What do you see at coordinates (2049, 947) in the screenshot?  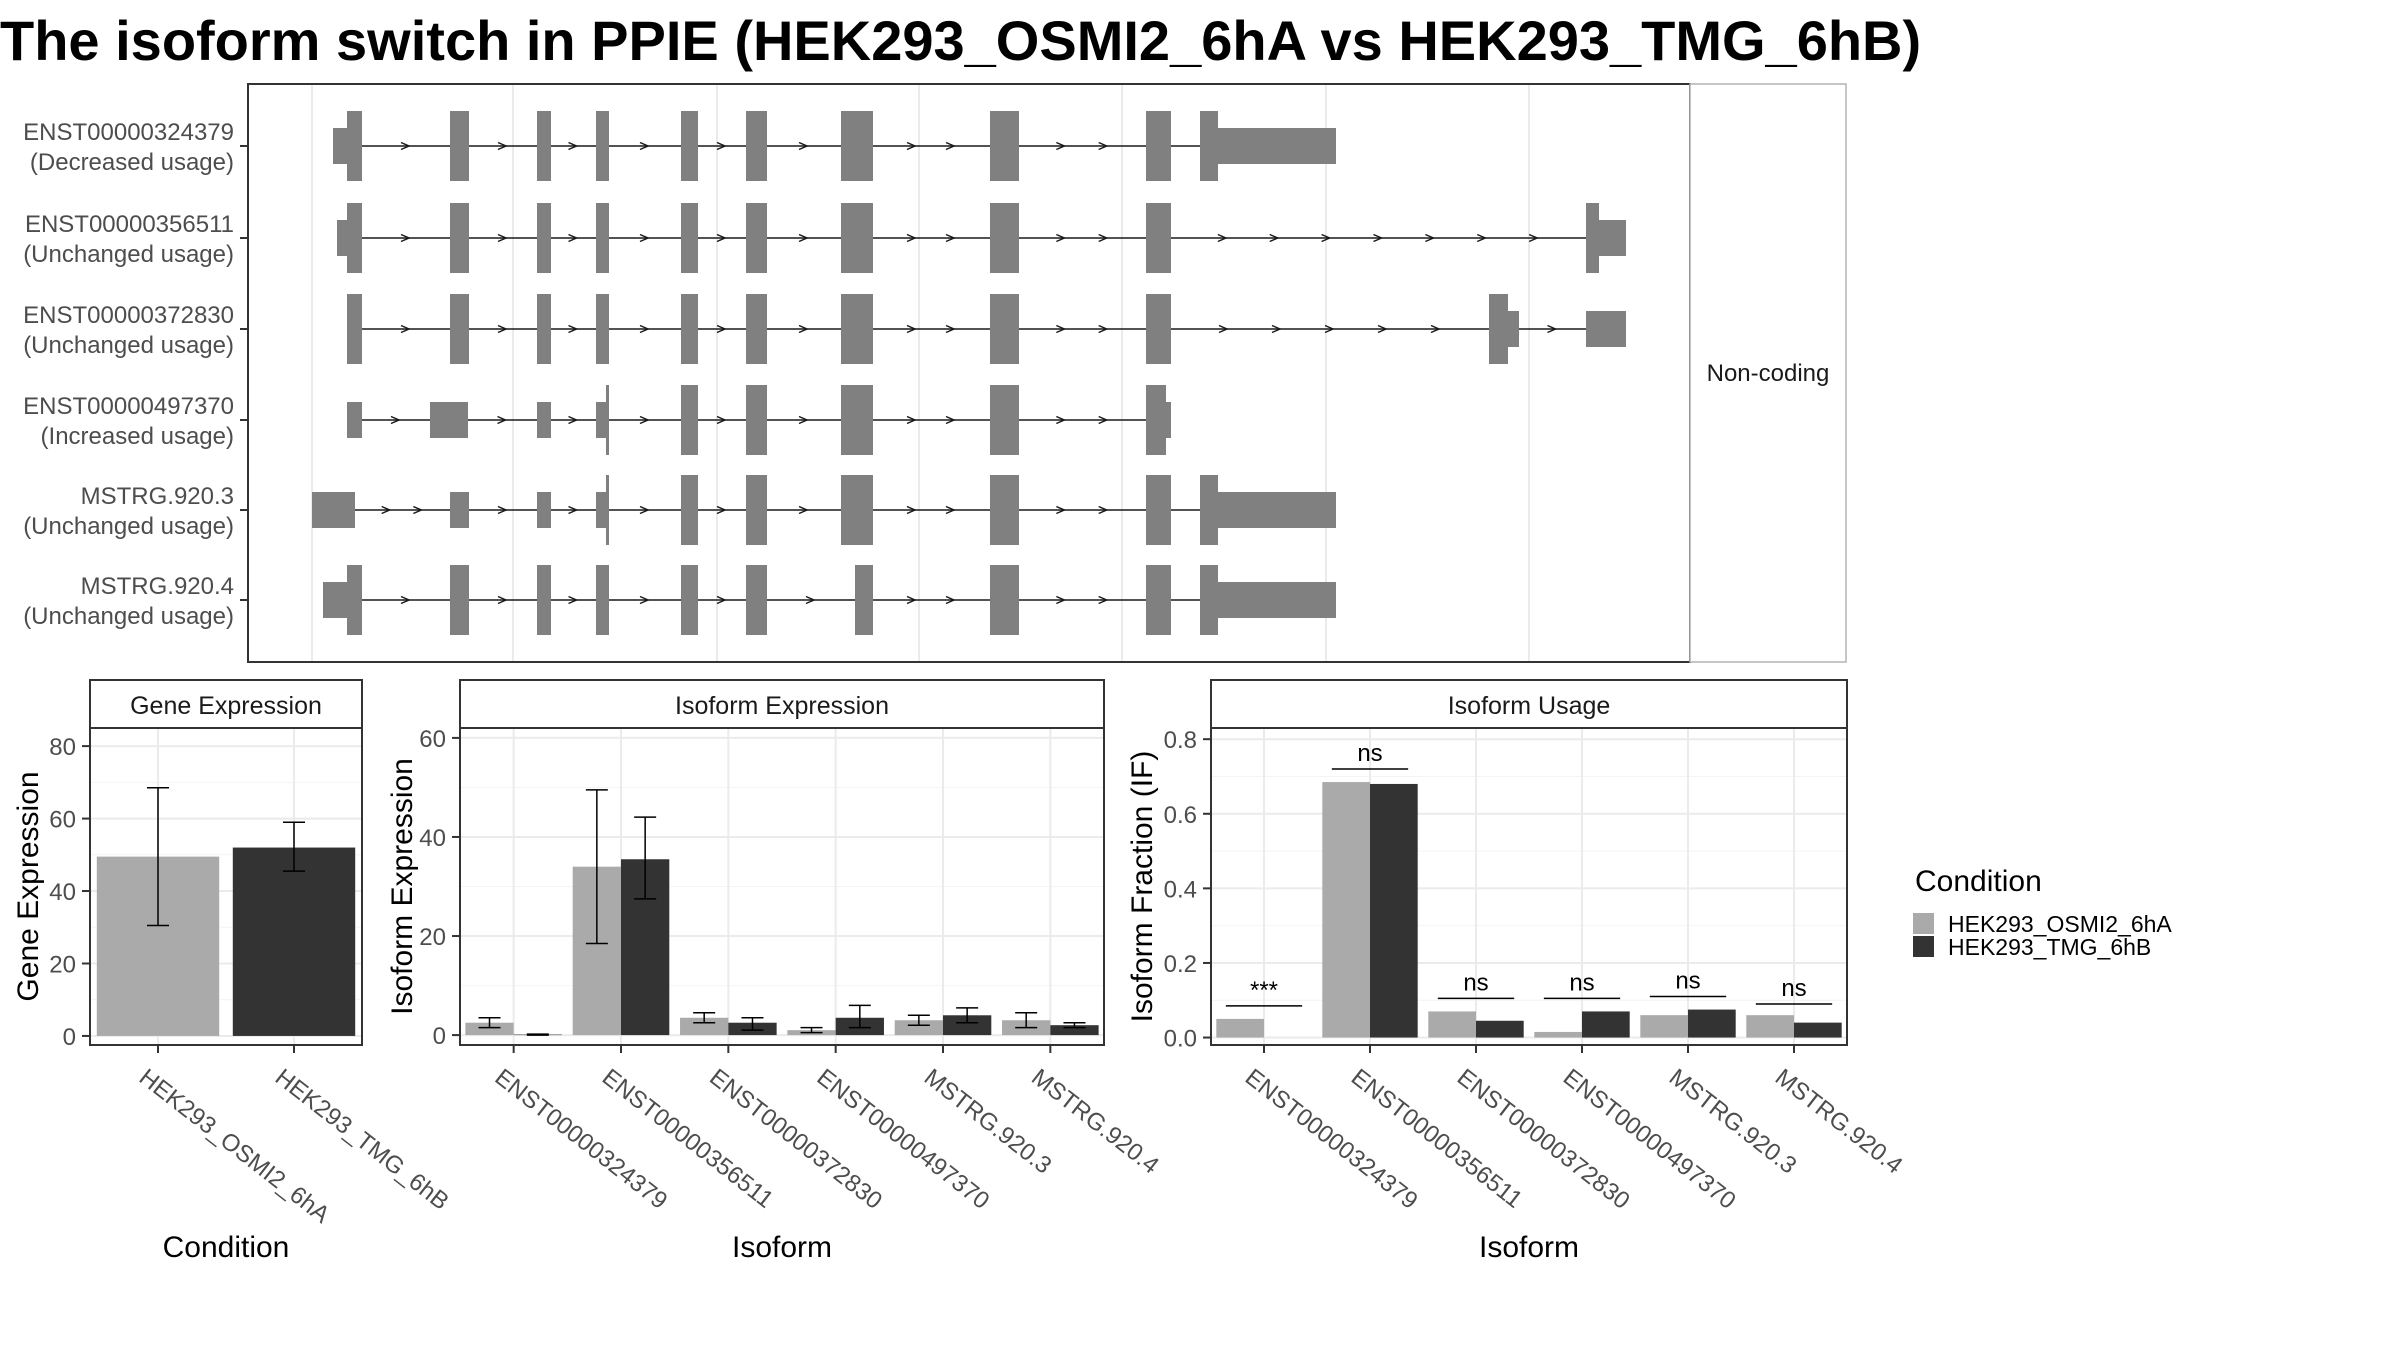 I see `legend-label: HEK293_TMG_6hB` at bounding box center [2049, 947].